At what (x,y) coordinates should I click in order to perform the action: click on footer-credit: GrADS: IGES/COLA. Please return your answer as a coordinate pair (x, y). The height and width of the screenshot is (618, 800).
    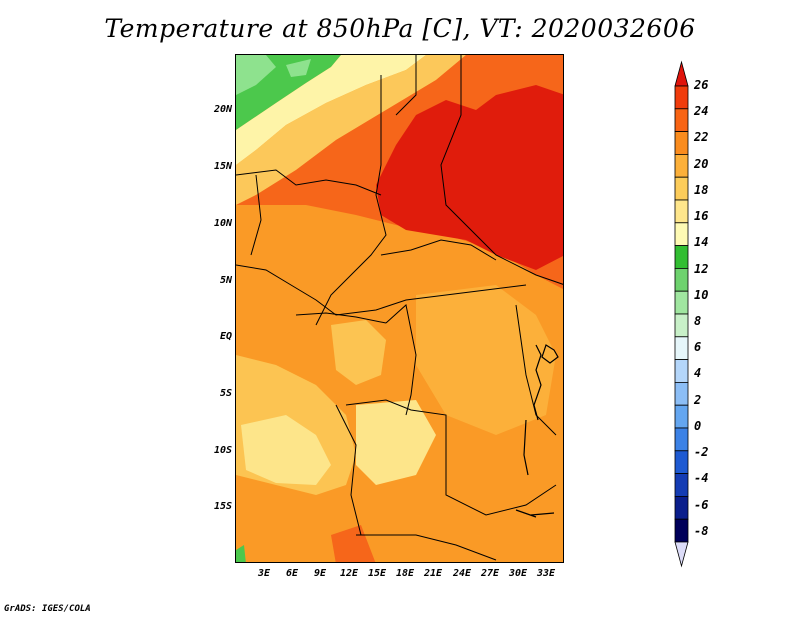
    Looking at the image, I should click on (47, 609).